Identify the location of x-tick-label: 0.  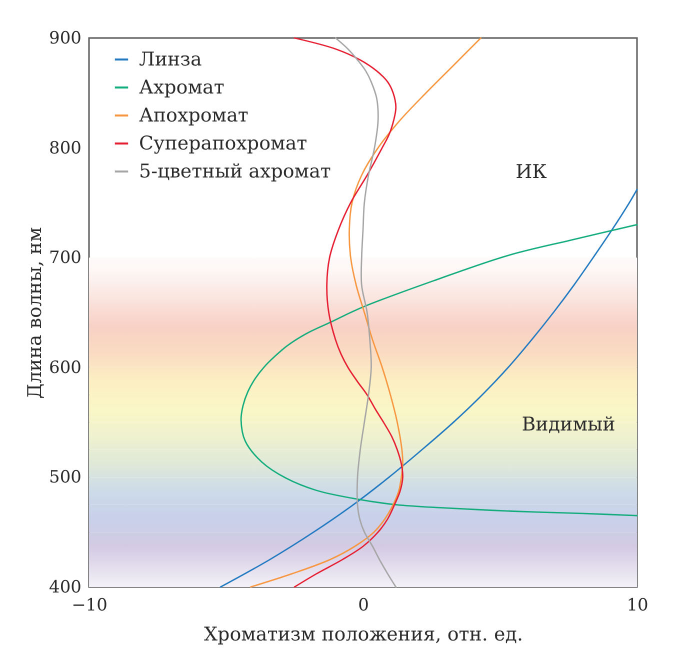
(363, 606).